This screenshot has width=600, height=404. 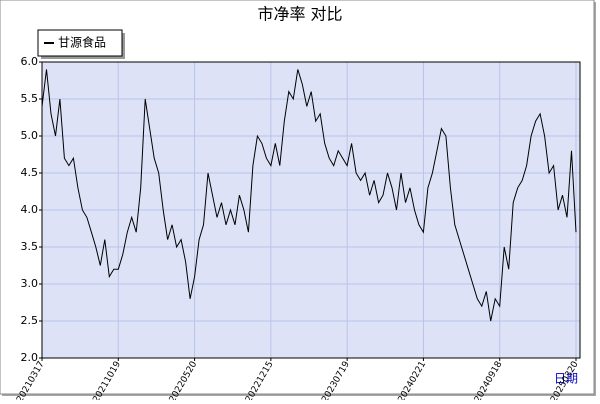 What do you see at coordinates (30, 172) in the screenshot?
I see `y-tick-label: 4.5` at bounding box center [30, 172].